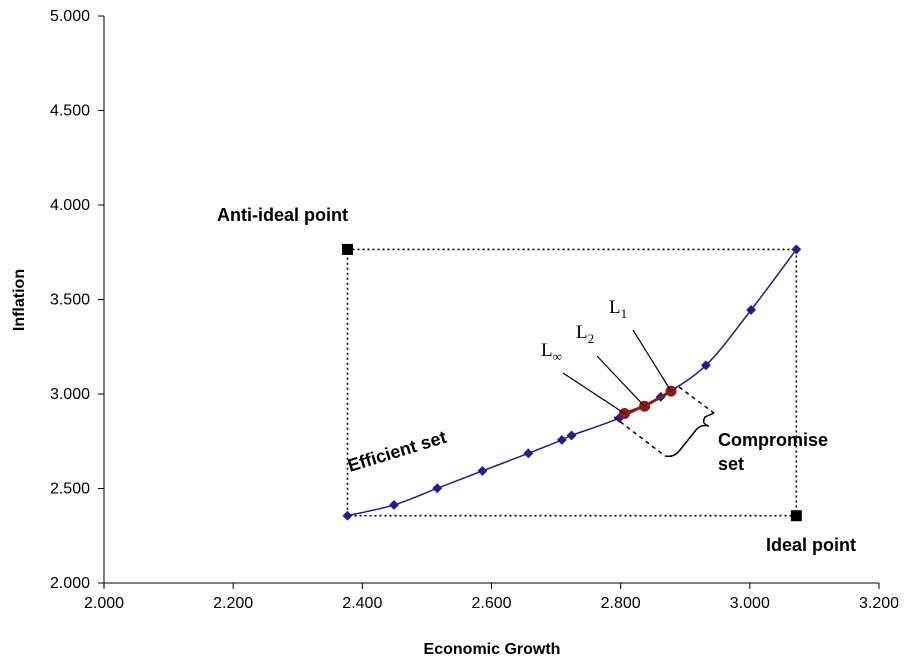 The image size is (911, 664). Describe the element at coordinates (70, 111) in the screenshot. I see `y-tick-label: 4.500` at that location.